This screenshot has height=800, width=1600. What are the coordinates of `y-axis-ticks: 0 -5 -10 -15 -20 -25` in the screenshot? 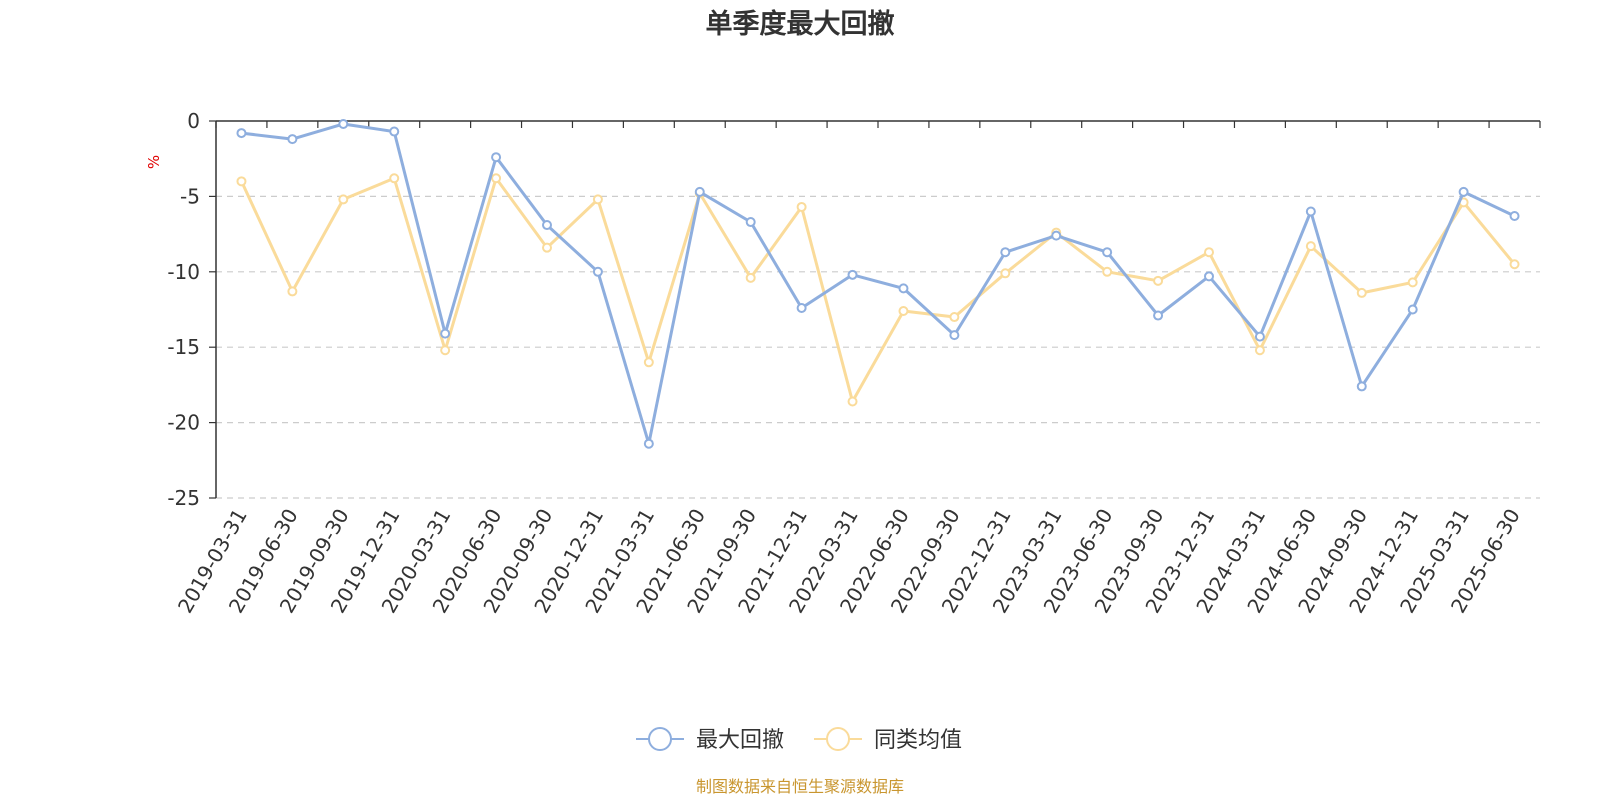 It's located at (191, 309).